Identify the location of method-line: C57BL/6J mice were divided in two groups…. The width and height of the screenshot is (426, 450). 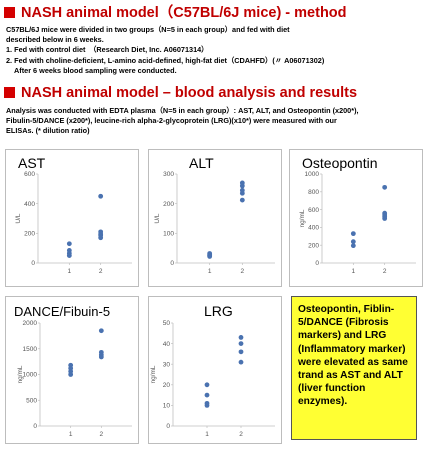
(148, 29).